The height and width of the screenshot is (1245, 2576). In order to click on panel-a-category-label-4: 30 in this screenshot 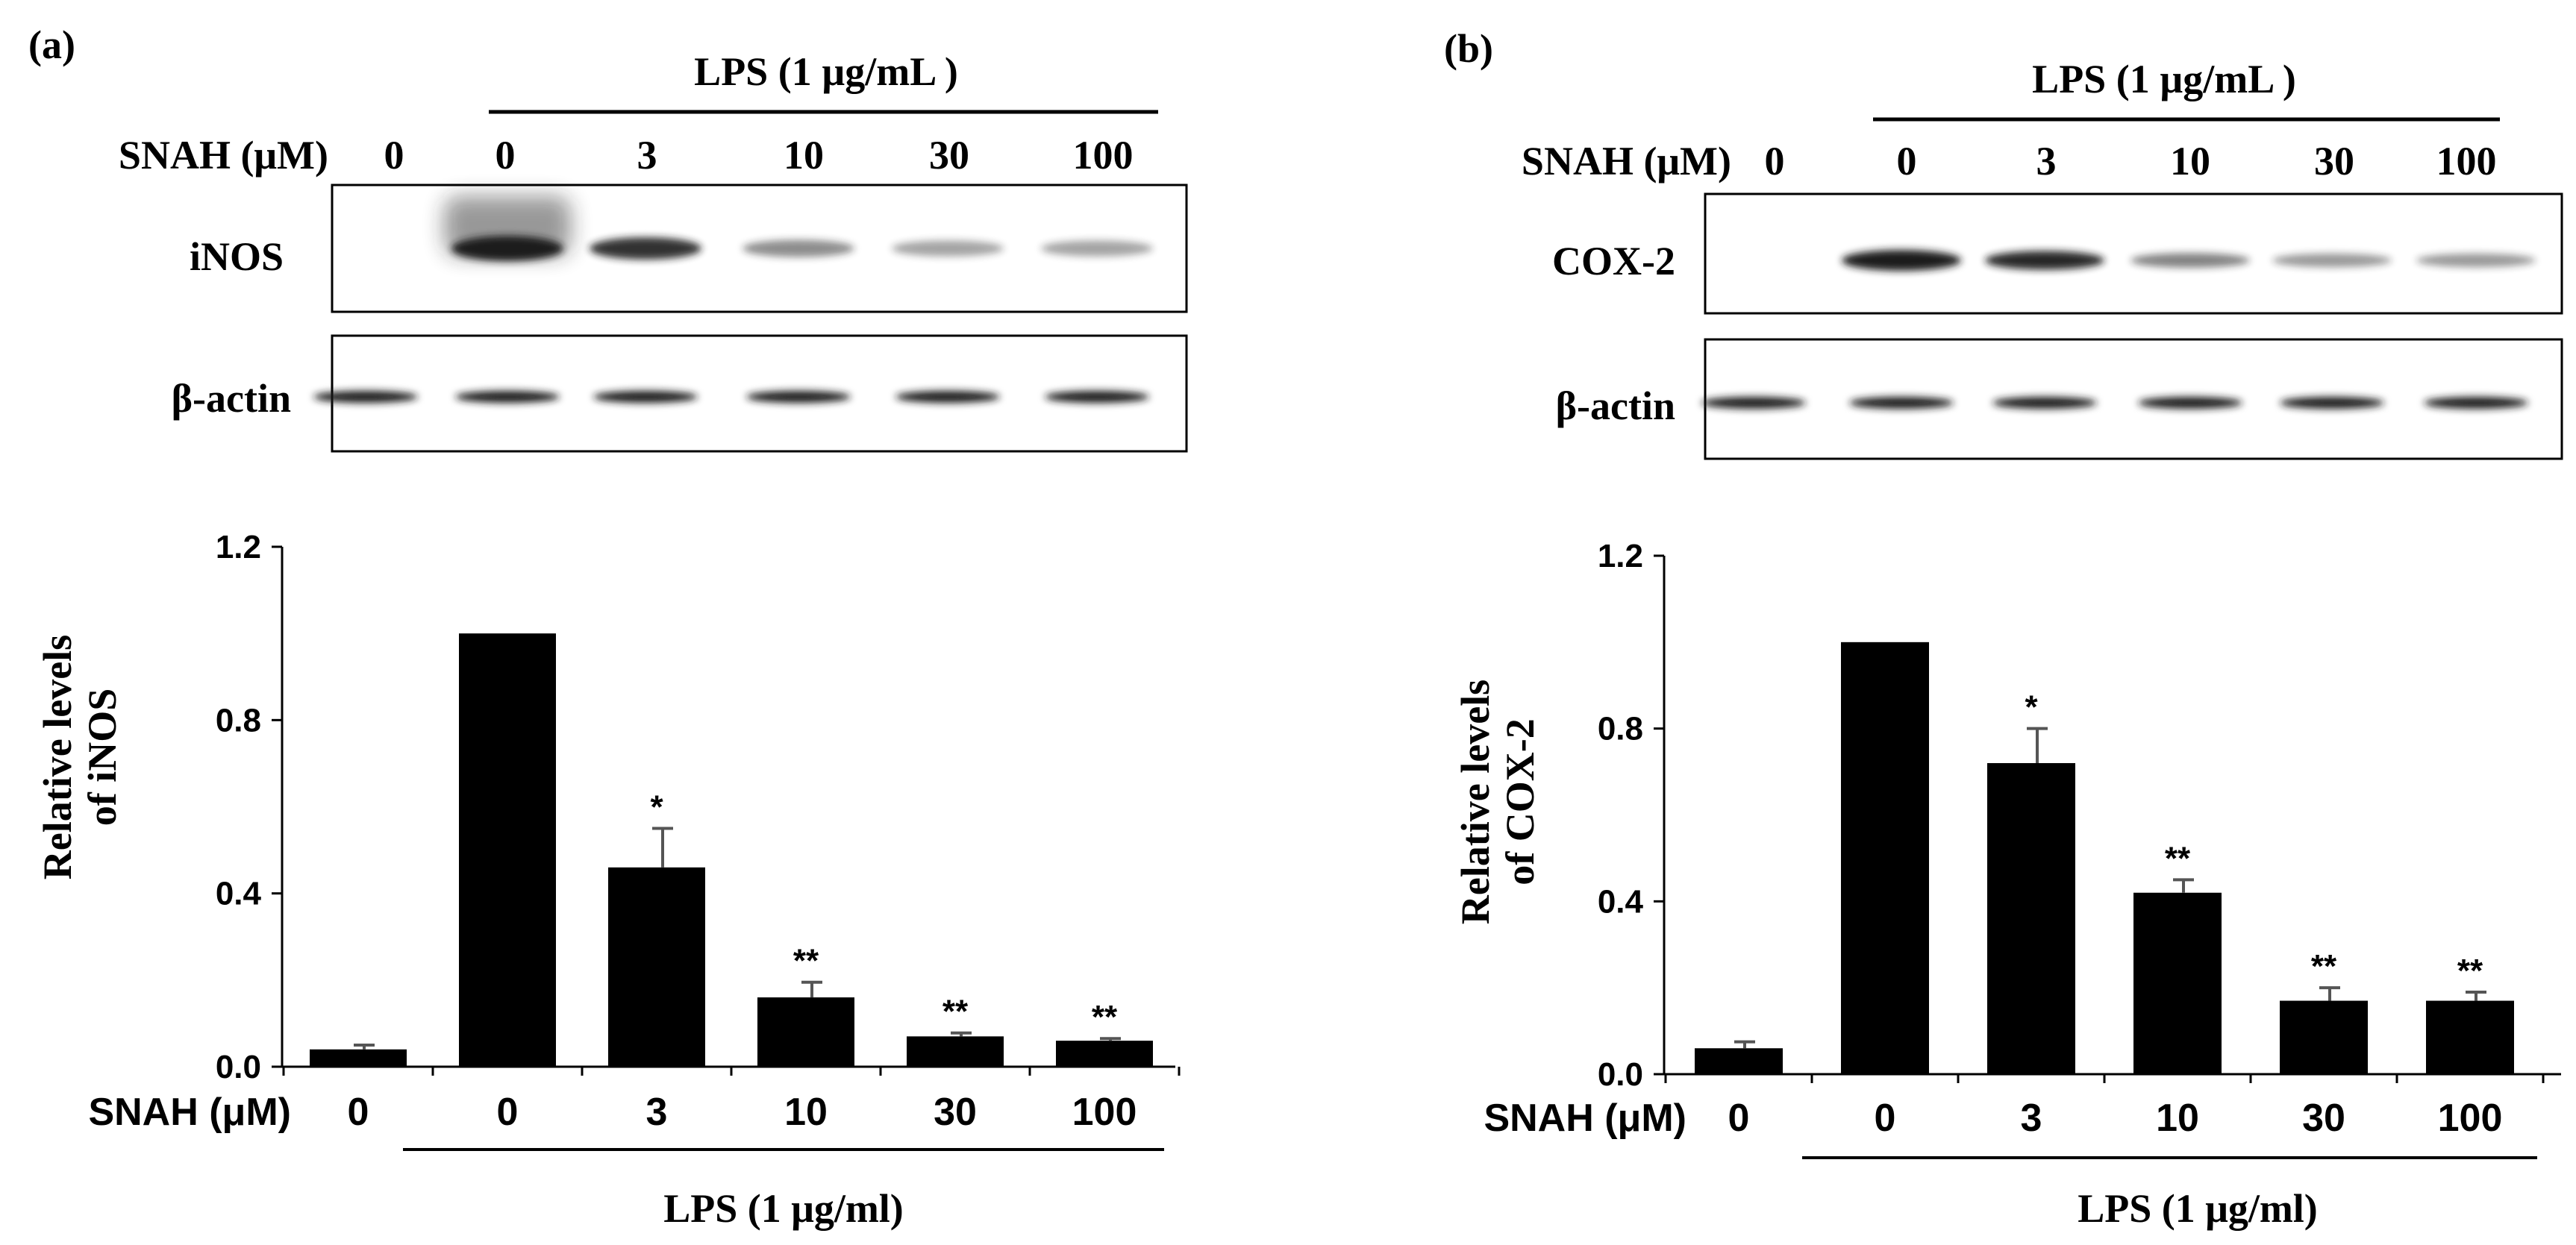, I will do `click(955, 1112)`.